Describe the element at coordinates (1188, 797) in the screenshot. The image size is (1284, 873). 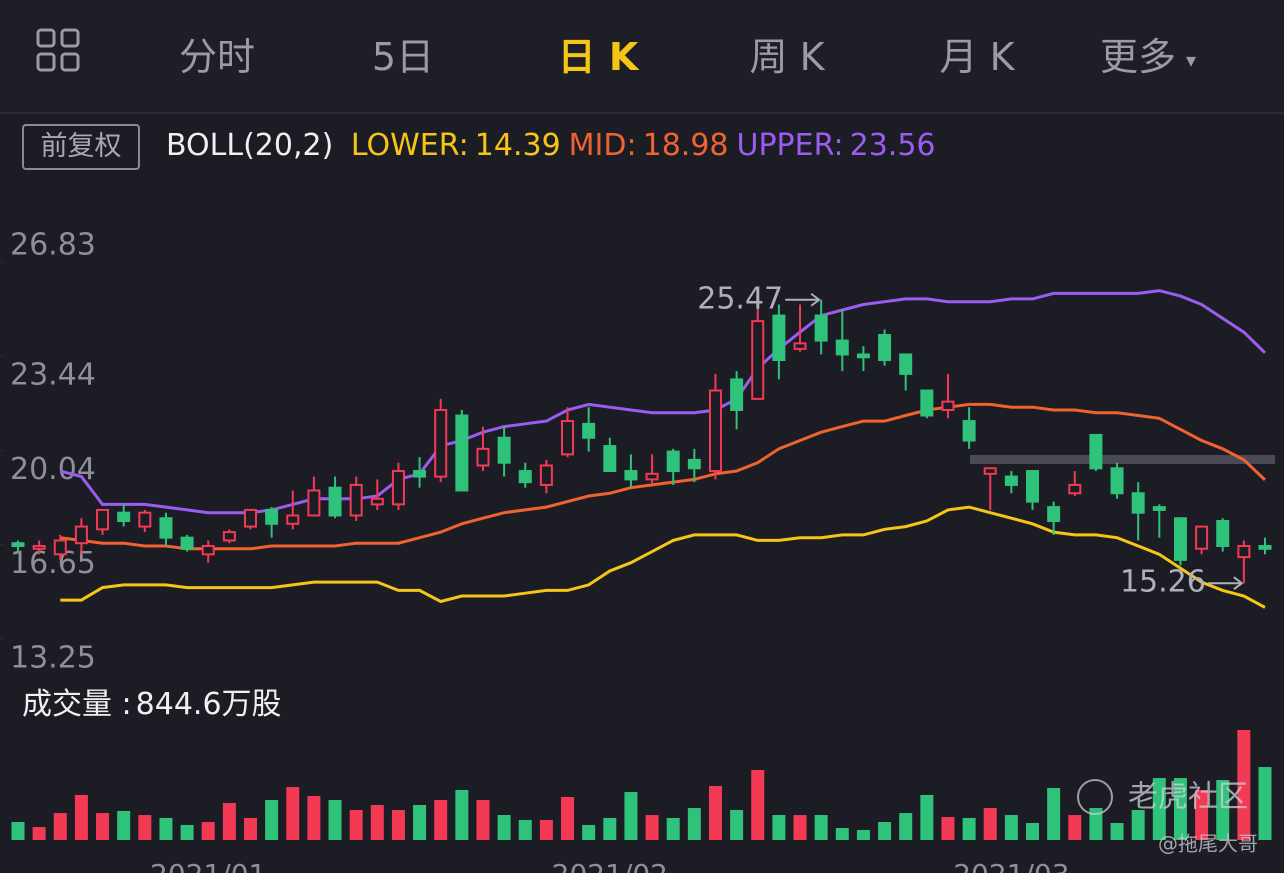
I see `watermark-brand: 老虎社区` at that location.